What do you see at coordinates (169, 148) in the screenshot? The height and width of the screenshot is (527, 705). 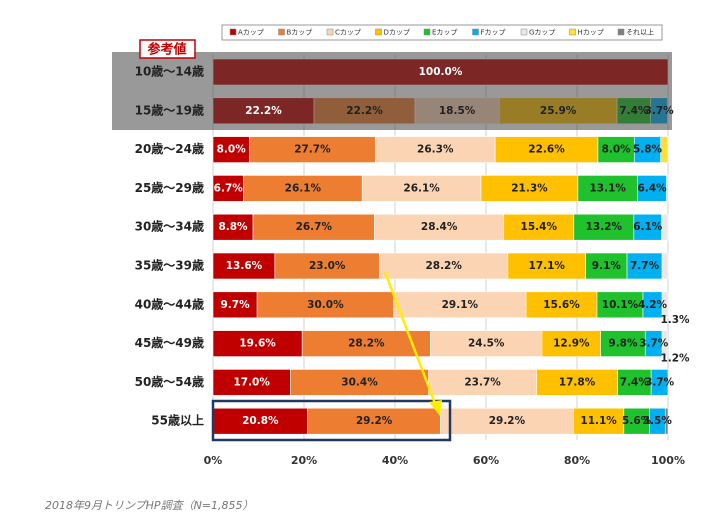 I see `category-label: 20歳〜24歳` at bounding box center [169, 148].